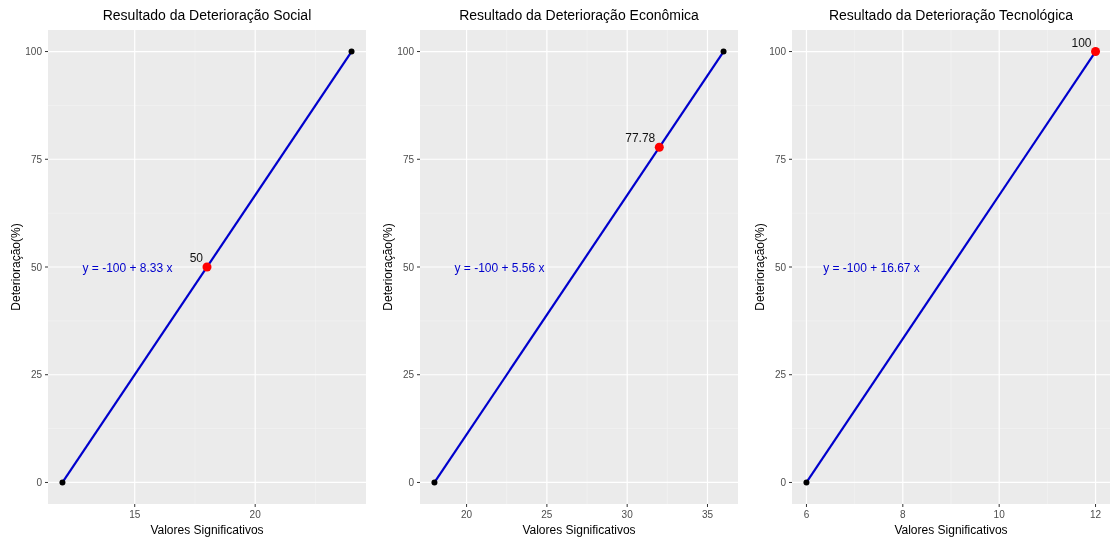  I want to click on x-tick-label: 10, so click(999, 514).